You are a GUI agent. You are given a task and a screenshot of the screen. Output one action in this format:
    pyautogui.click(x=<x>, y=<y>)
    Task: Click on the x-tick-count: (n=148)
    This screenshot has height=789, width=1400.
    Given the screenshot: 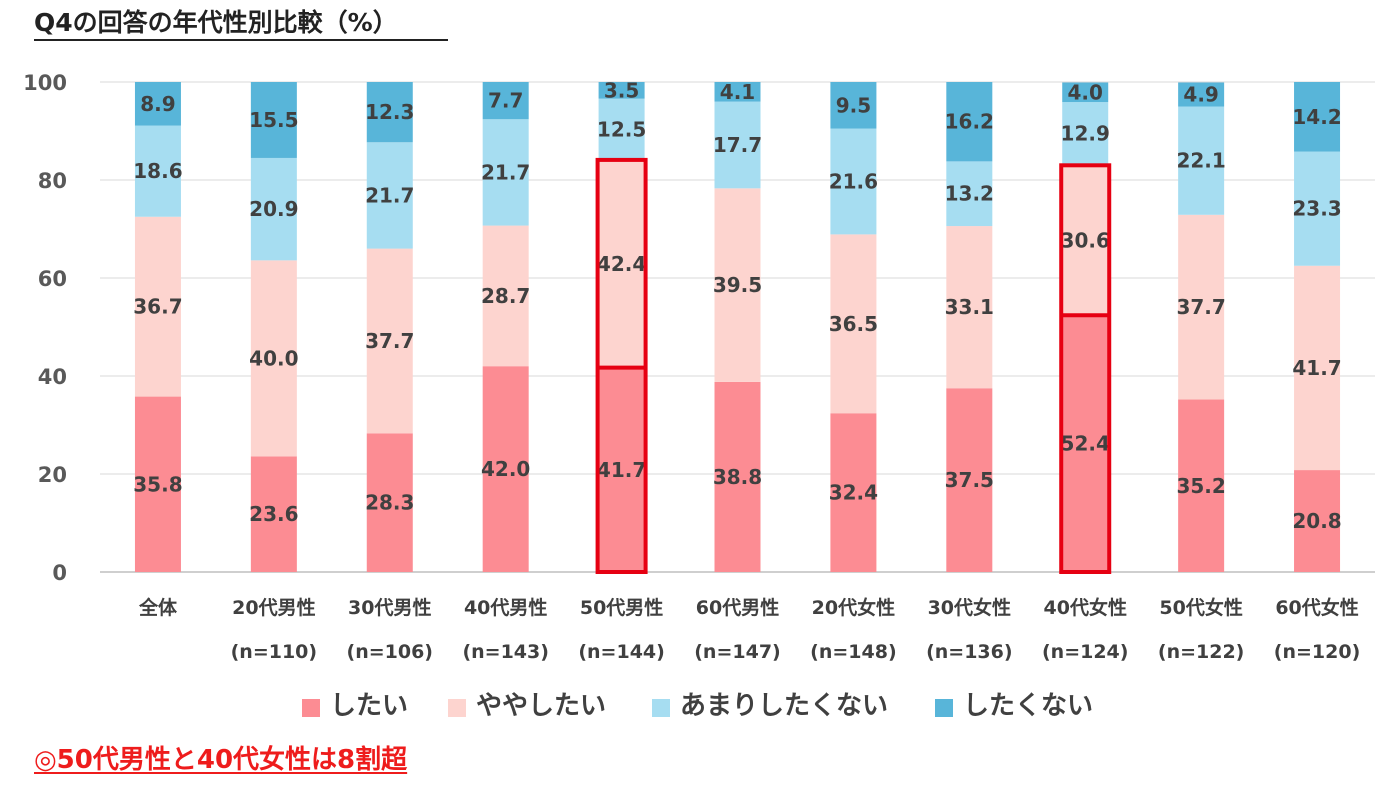 What is the action you would take?
    pyautogui.click(x=853, y=652)
    